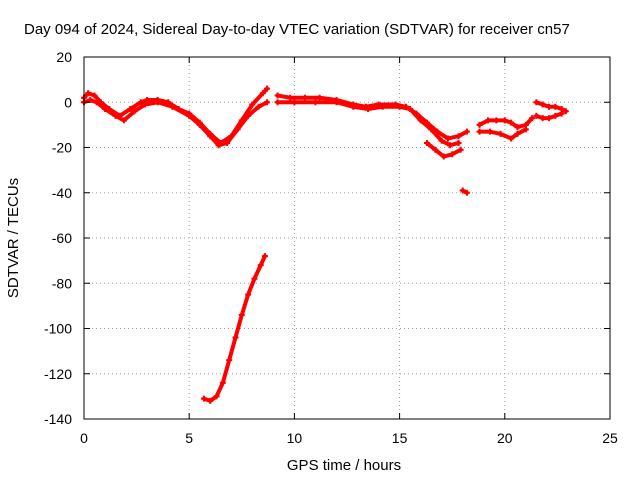 This screenshot has height=480, width=640. I want to click on x-tick-label: 10, so click(295, 438).